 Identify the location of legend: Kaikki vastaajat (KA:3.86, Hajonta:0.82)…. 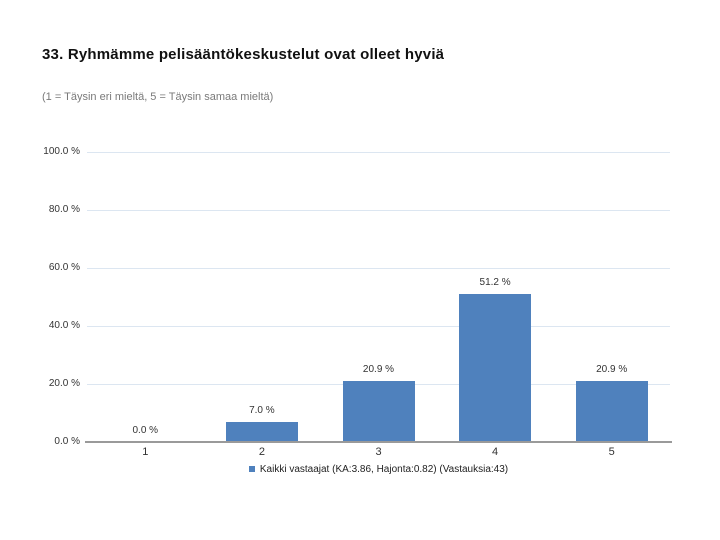
(378, 469).